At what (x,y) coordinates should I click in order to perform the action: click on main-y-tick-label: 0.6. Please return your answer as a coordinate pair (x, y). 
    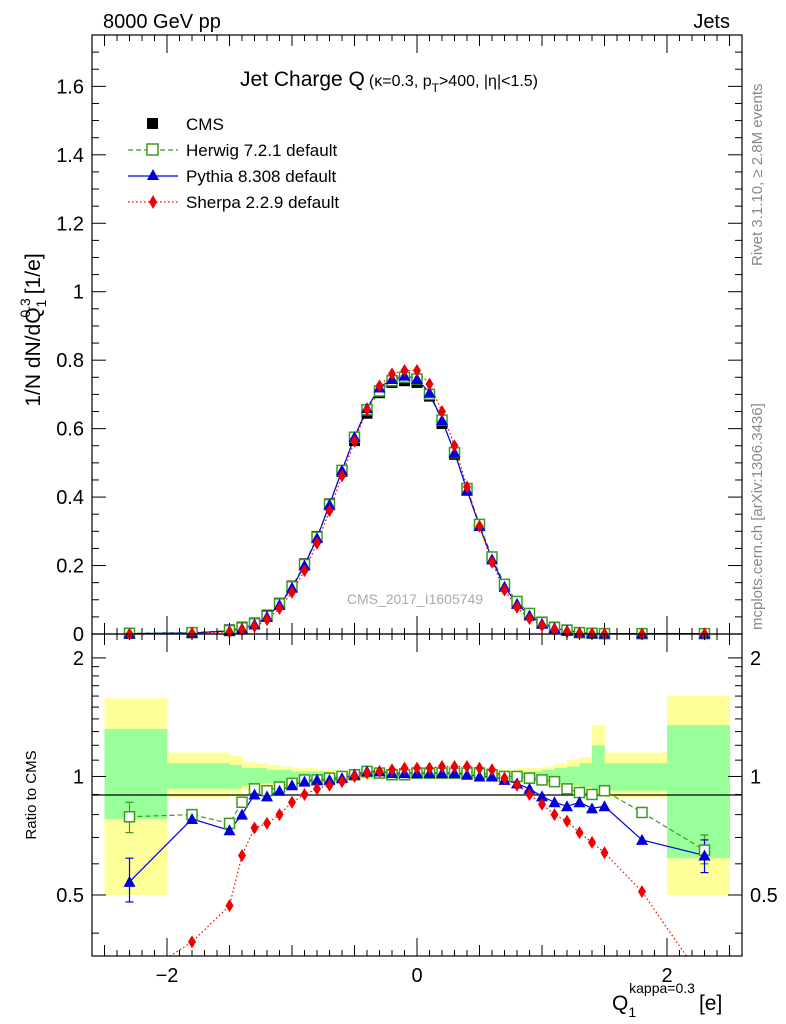
    Looking at the image, I should click on (70, 430).